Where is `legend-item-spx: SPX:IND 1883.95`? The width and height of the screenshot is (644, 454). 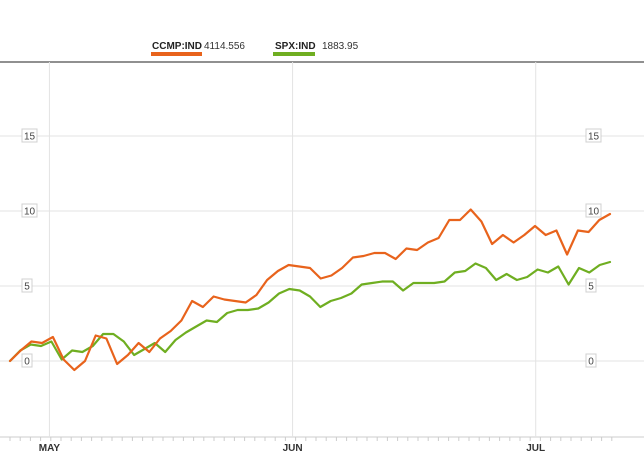
legend-item-spx: SPX:IND 1883.95 is located at coordinates (316, 48).